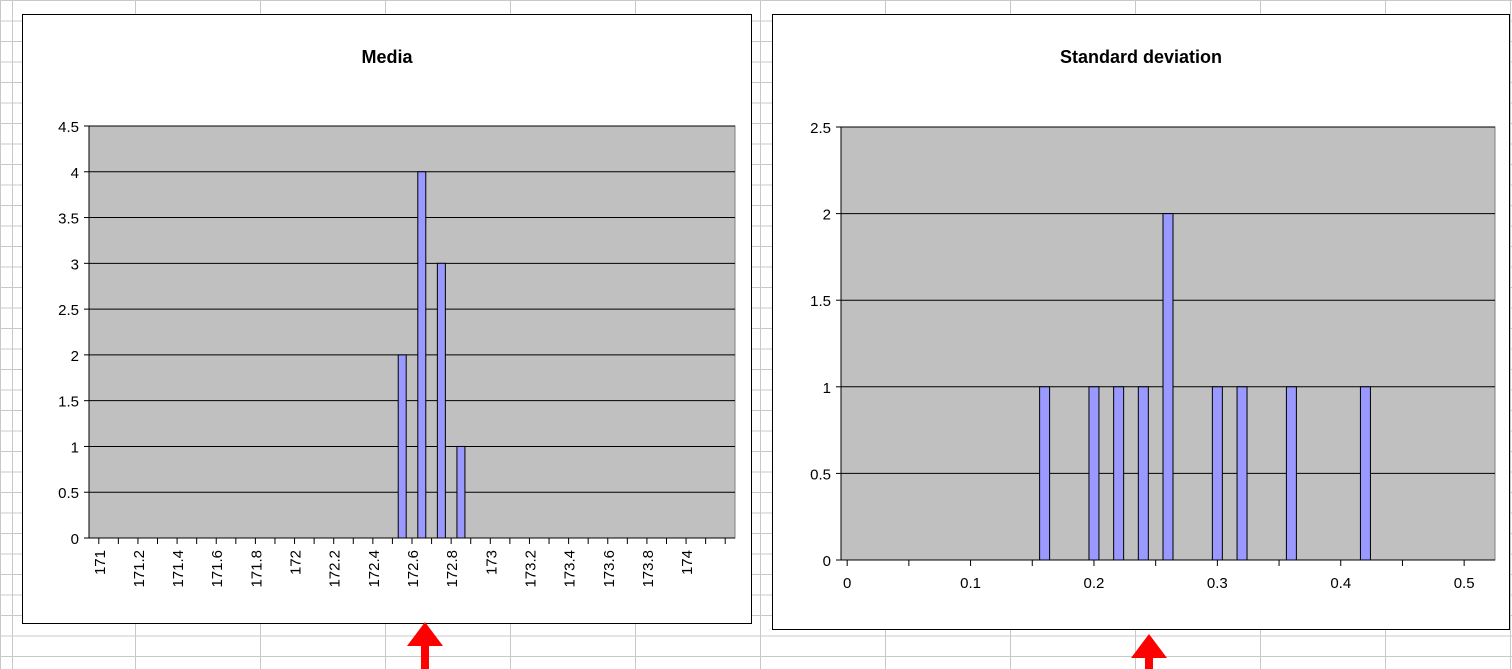  Describe the element at coordinates (178, 569) in the screenshot. I see `x-tick-label: 171.4` at that location.